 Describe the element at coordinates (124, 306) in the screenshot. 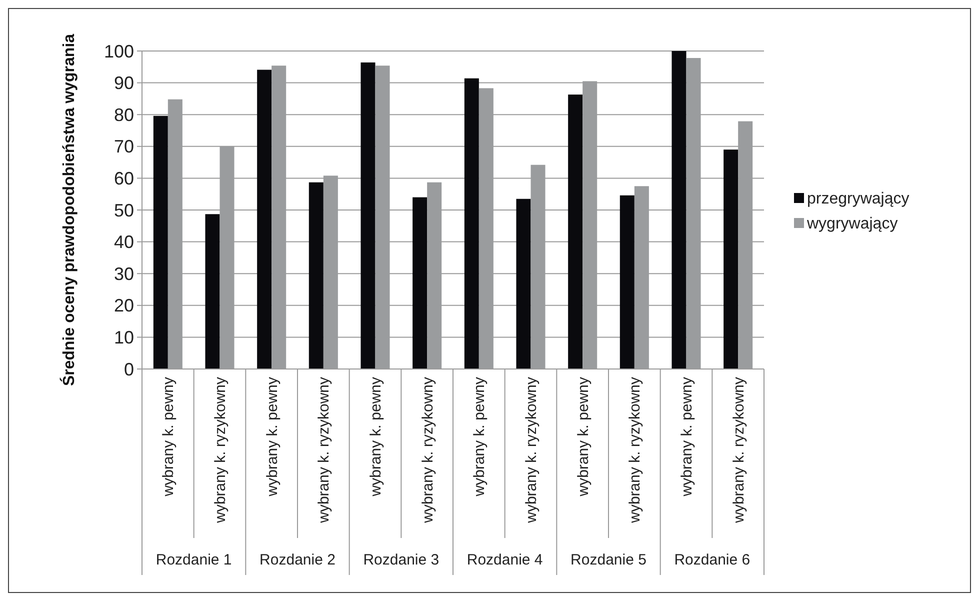

I see `y-tick-label: 20` at that location.